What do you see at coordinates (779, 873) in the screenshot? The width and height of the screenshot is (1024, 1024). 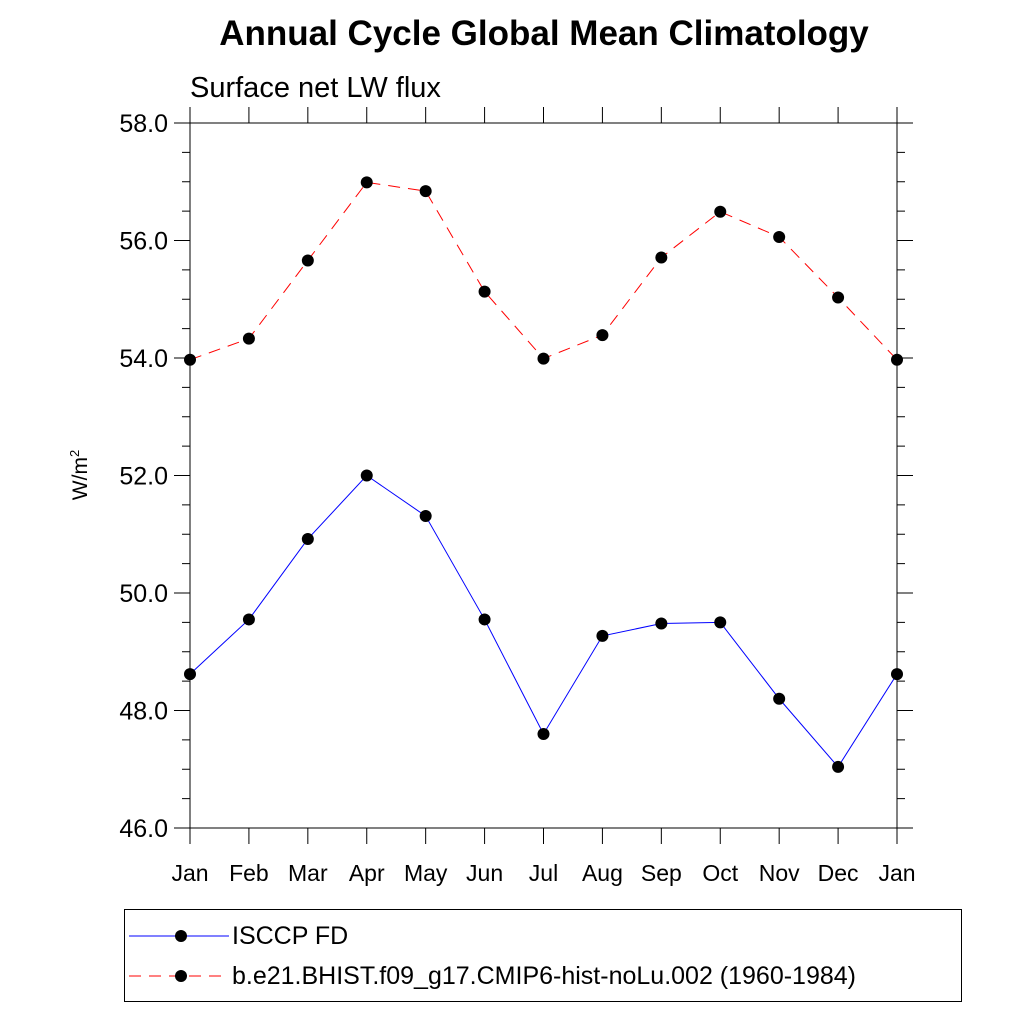 I see `x-tick-label: Nov` at bounding box center [779, 873].